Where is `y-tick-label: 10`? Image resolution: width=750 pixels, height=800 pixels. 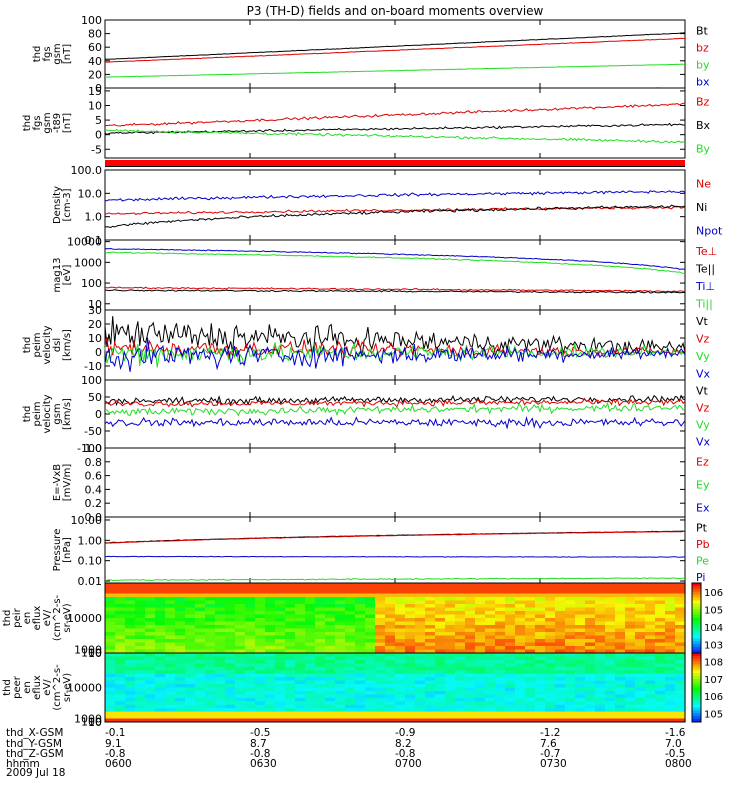
y-tick-label: 10 is located at coordinates (95, 304).